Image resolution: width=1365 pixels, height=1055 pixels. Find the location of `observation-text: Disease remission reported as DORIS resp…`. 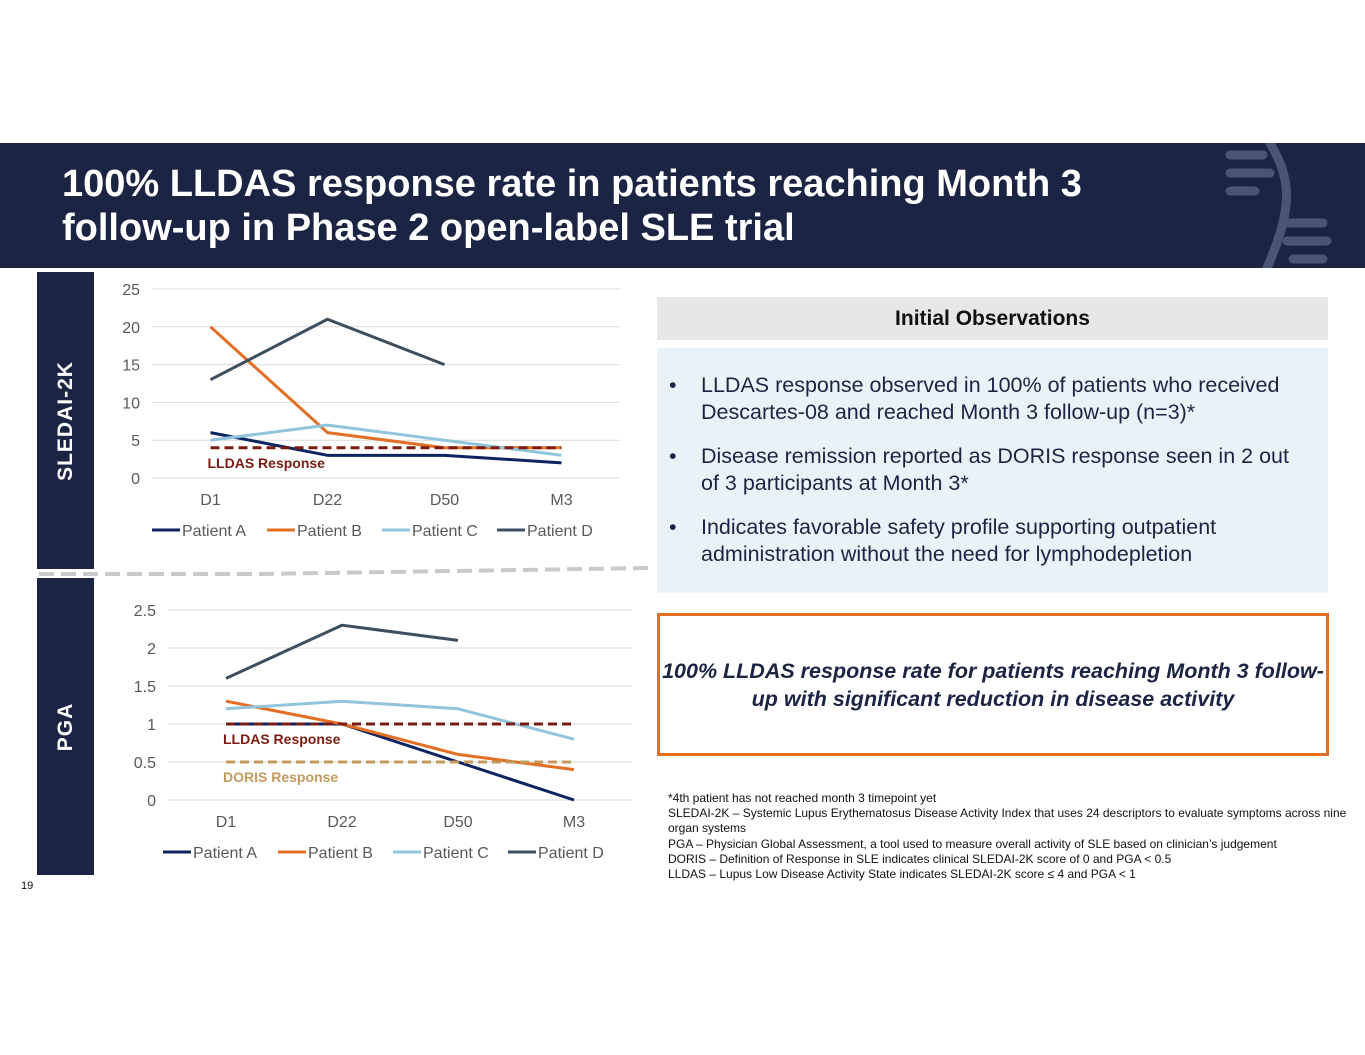

observation-text: Disease remission reported as DORIS resp… is located at coordinates (995, 469).